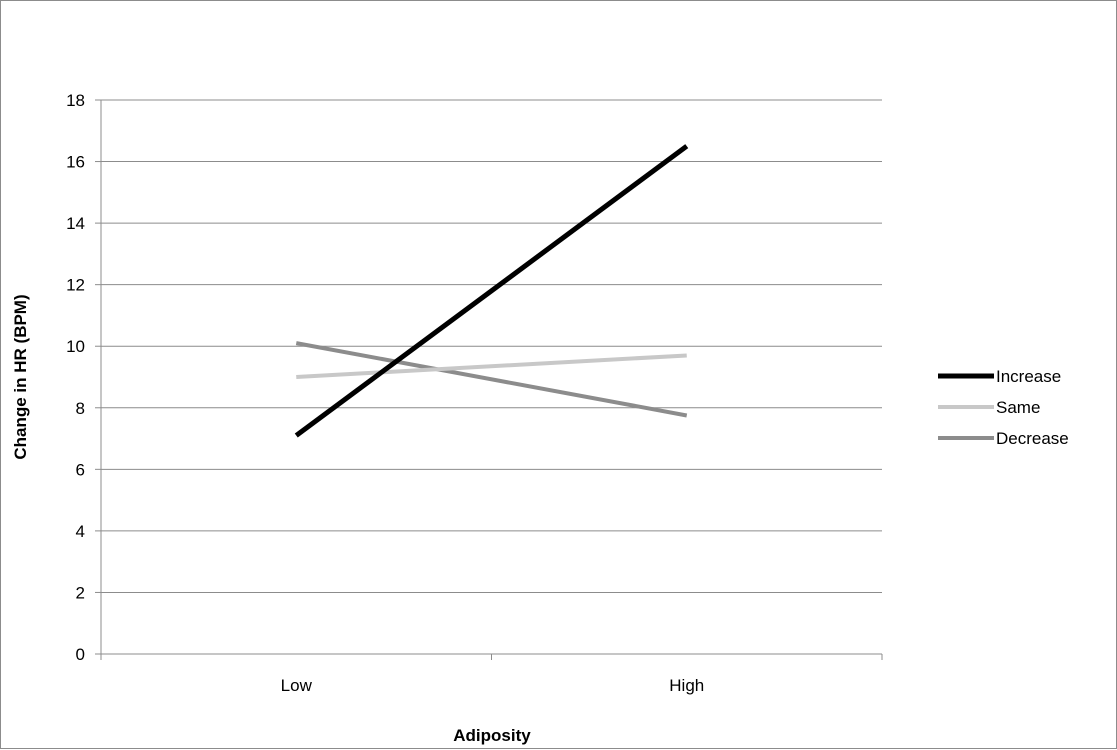 This screenshot has height=750, width=1117. What do you see at coordinates (20, 376) in the screenshot?
I see `y-axis-title: Change in HR (BPM)` at bounding box center [20, 376].